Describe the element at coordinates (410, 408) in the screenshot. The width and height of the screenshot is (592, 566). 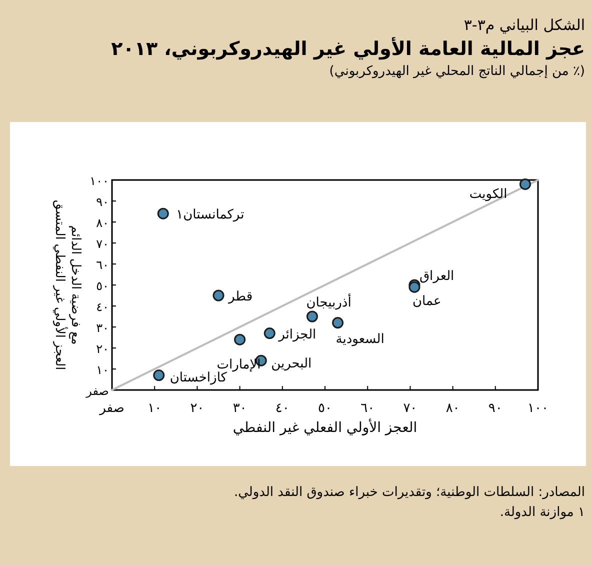
I see `x-tick-label: ٧٠` at that location.